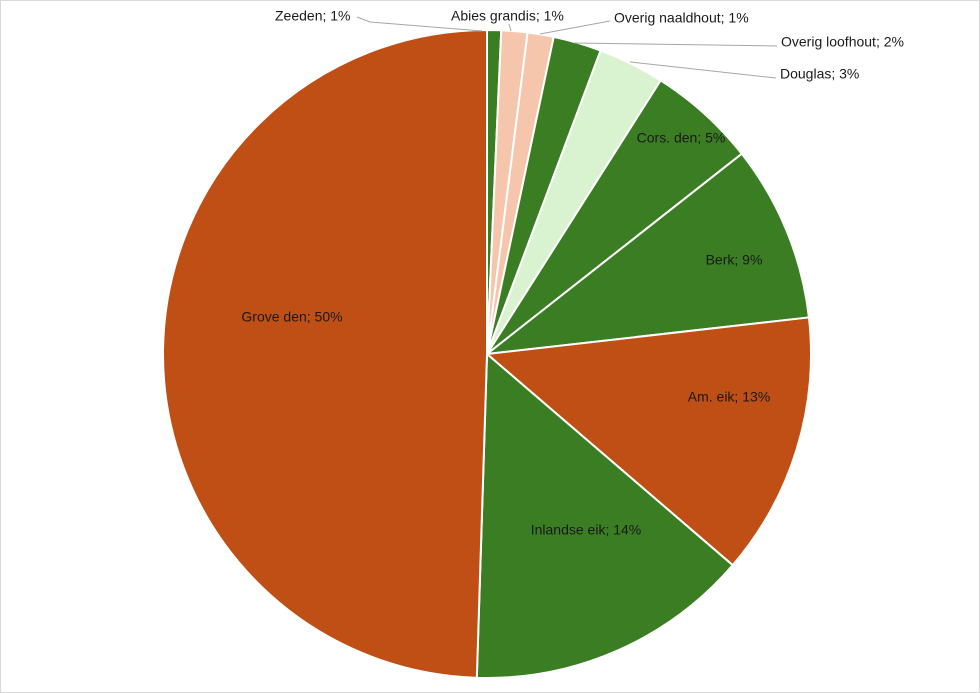  Describe the element at coordinates (819, 74) in the screenshot. I see `data-label-douglas: Douglas; 3%` at that location.